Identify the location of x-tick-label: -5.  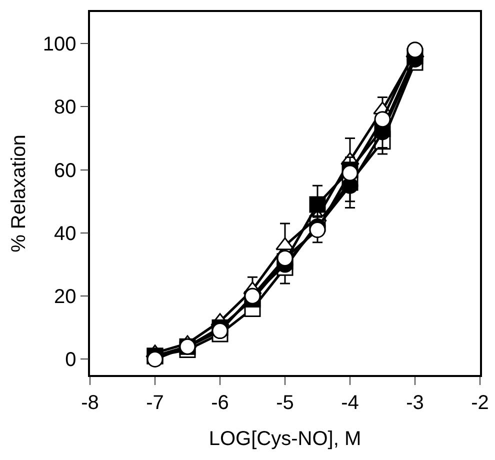
(285, 403).